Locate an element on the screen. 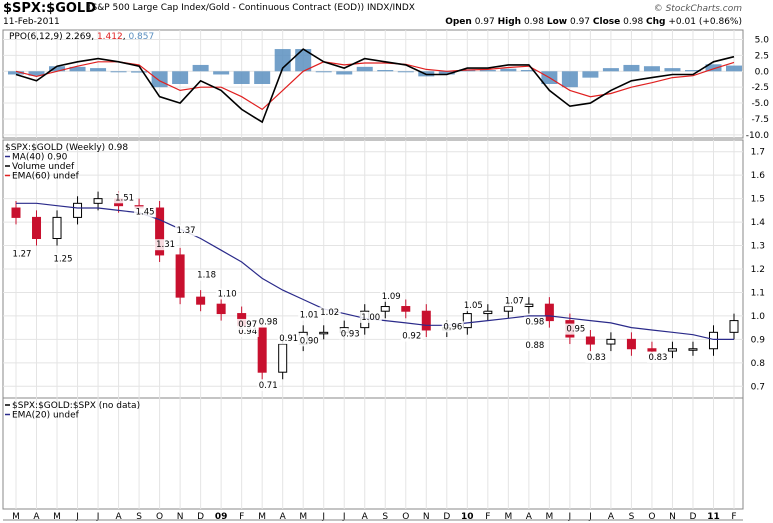  price-annotation: 0.90 is located at coordinates (309, 341).